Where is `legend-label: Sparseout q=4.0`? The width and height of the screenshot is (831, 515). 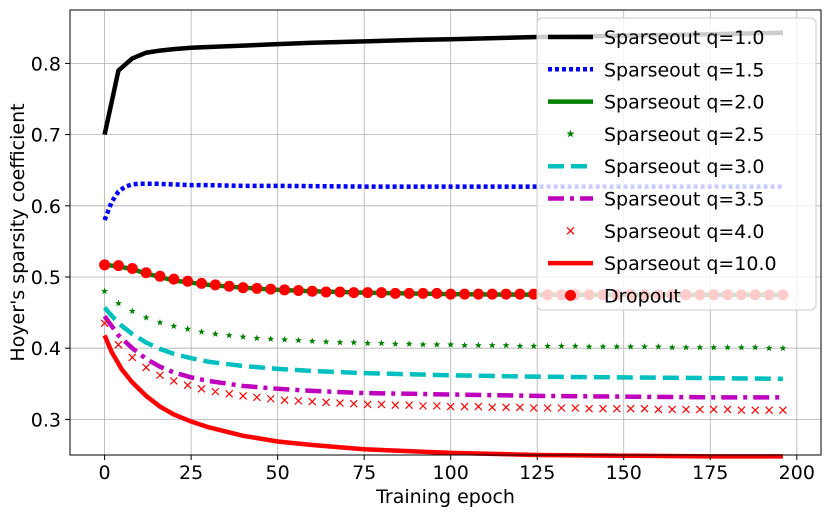
legend-label: Sparseout q=4.0 is located at coordinates (684, 232).